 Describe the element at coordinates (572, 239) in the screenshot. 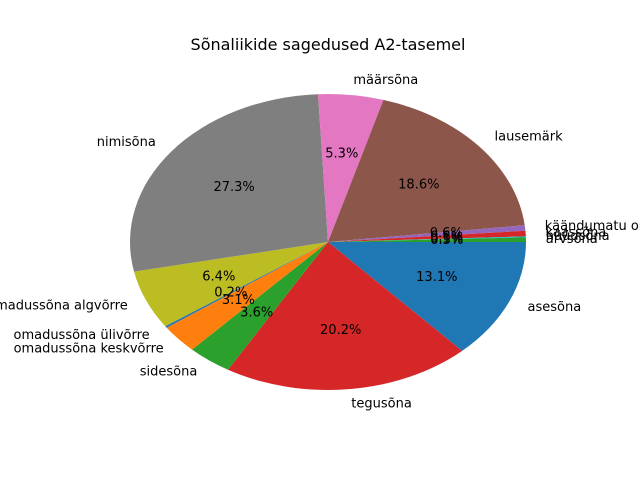

I see `slice-label: arvsõna` at that location.